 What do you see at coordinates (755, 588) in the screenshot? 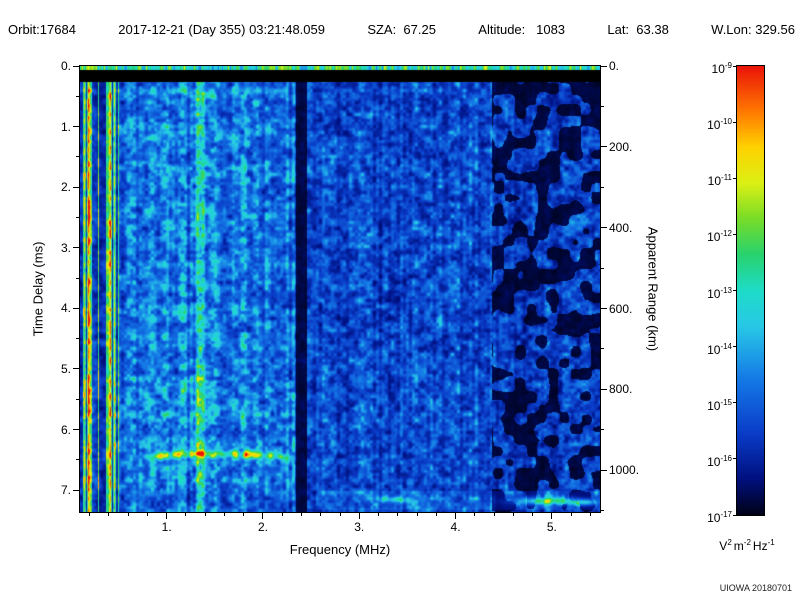
I see `credit-label: UIOWA 20180701` at bounding box center [755, 588].